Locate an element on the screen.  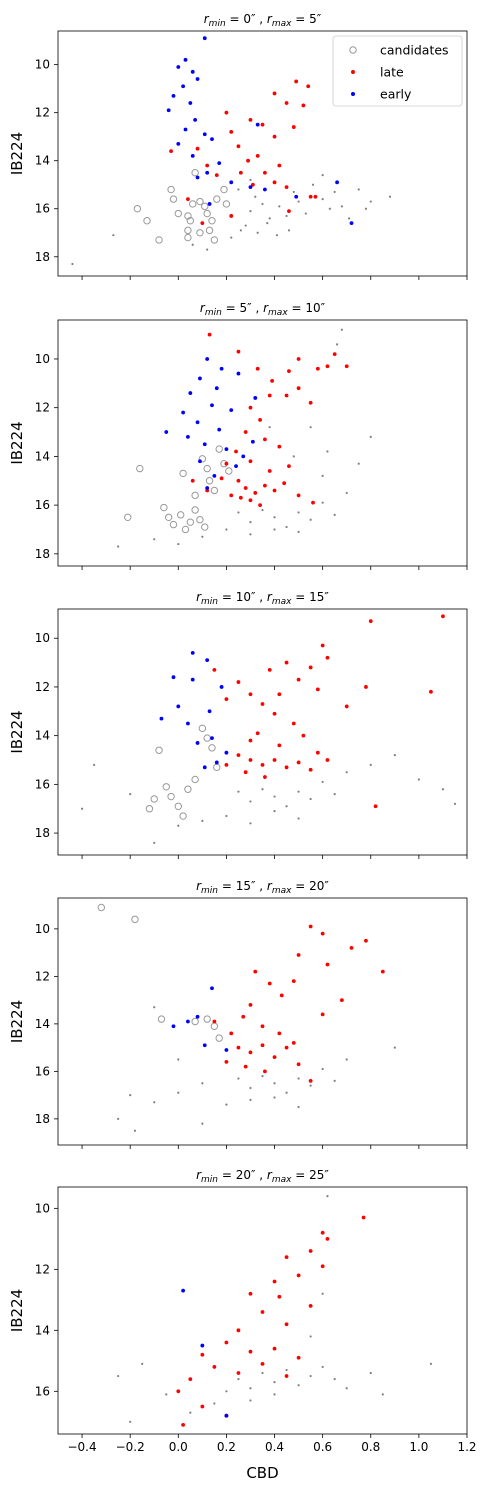
title-part: = 15″ , is located at coordinates (242, 886).